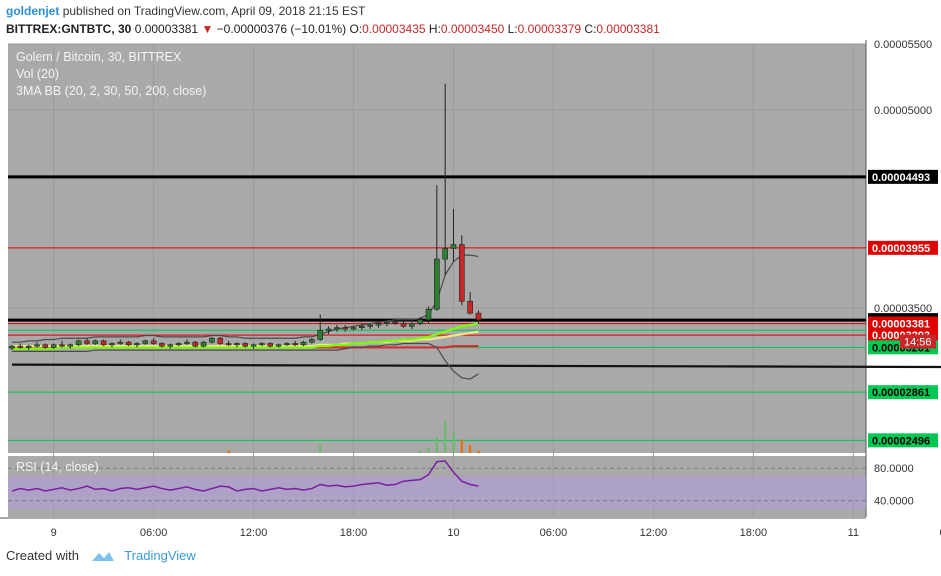 Image resolution: width=941 pixels, height=576 pixels. Describe the element at coordinates (281, 29) in the screenshot. I see `price-change: −0.00000376 (−10.01%)` at that location.